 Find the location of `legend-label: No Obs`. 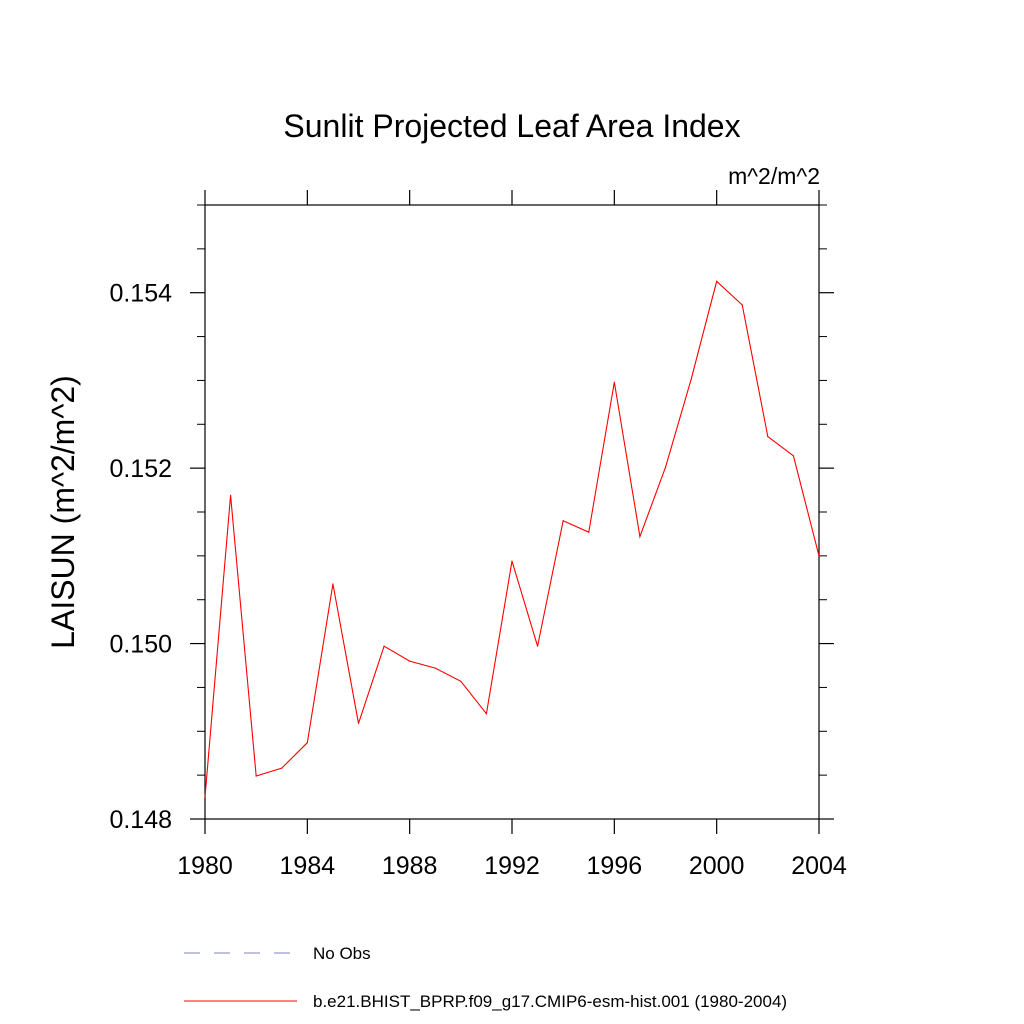

legend-label: No Obs is located at coordinates (342, 953).